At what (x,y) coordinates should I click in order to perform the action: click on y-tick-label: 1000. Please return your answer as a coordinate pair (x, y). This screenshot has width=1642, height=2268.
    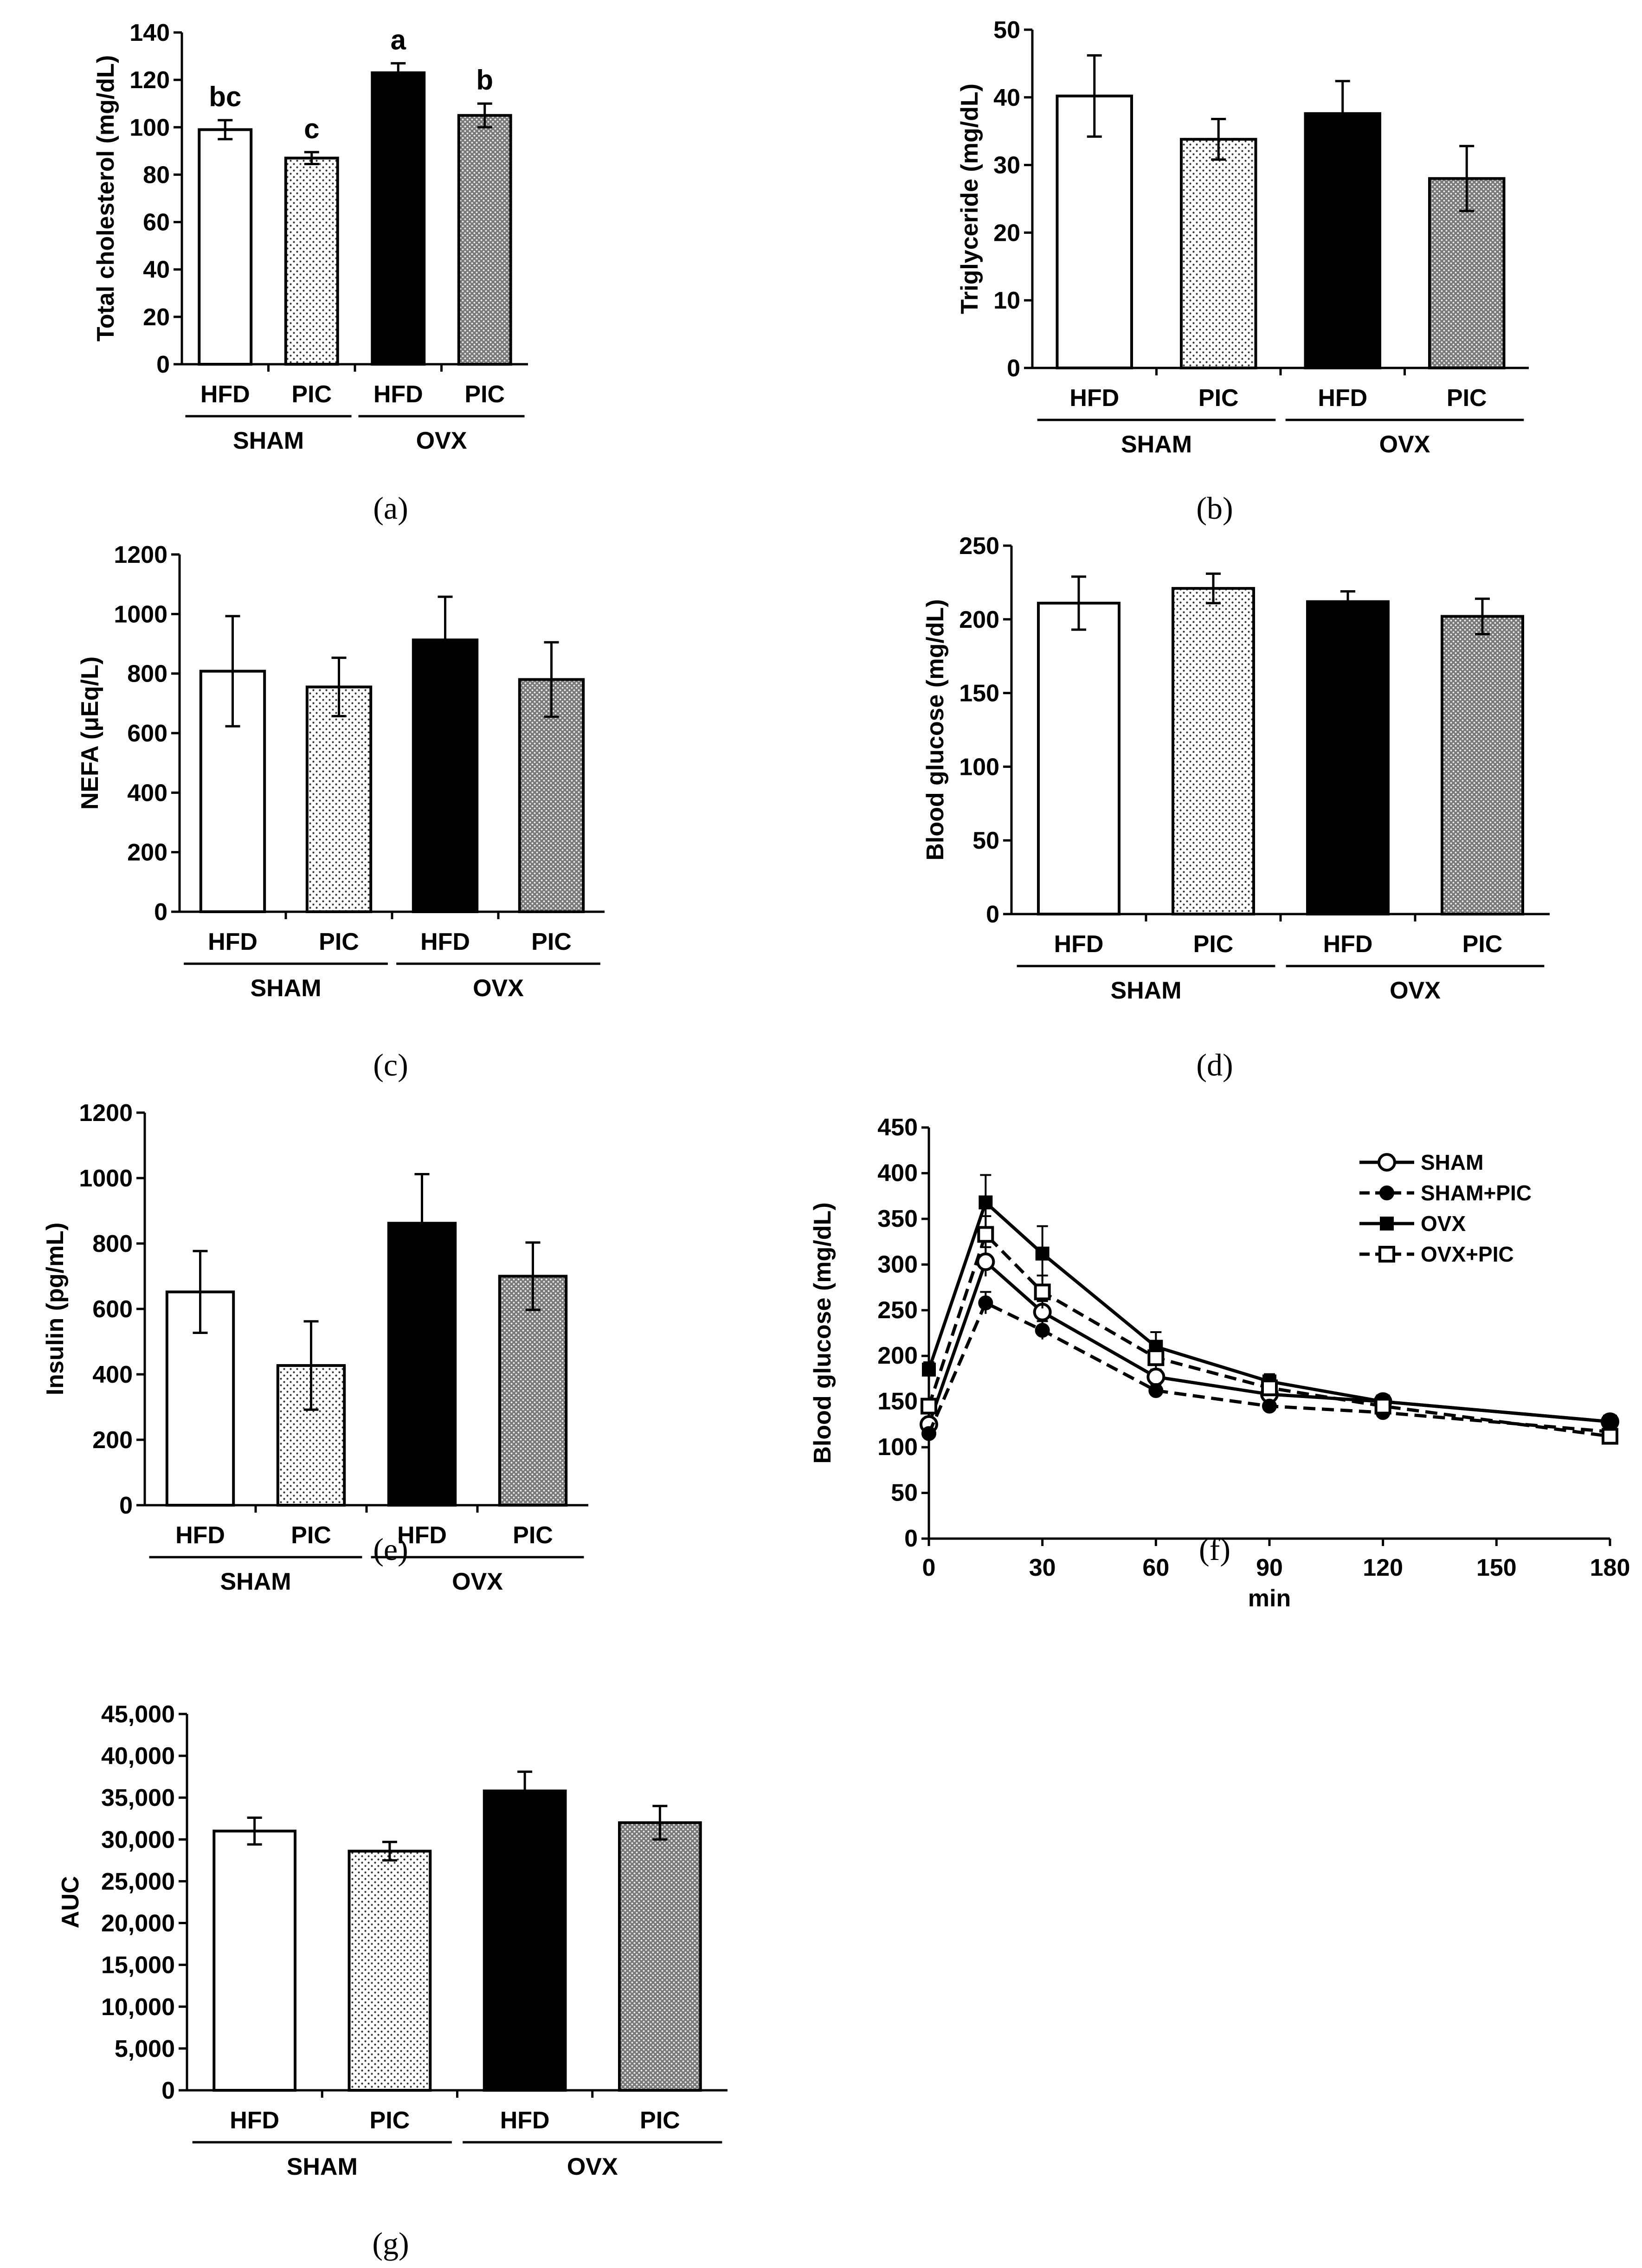
    Looking at the image, I should click on (140, 614).